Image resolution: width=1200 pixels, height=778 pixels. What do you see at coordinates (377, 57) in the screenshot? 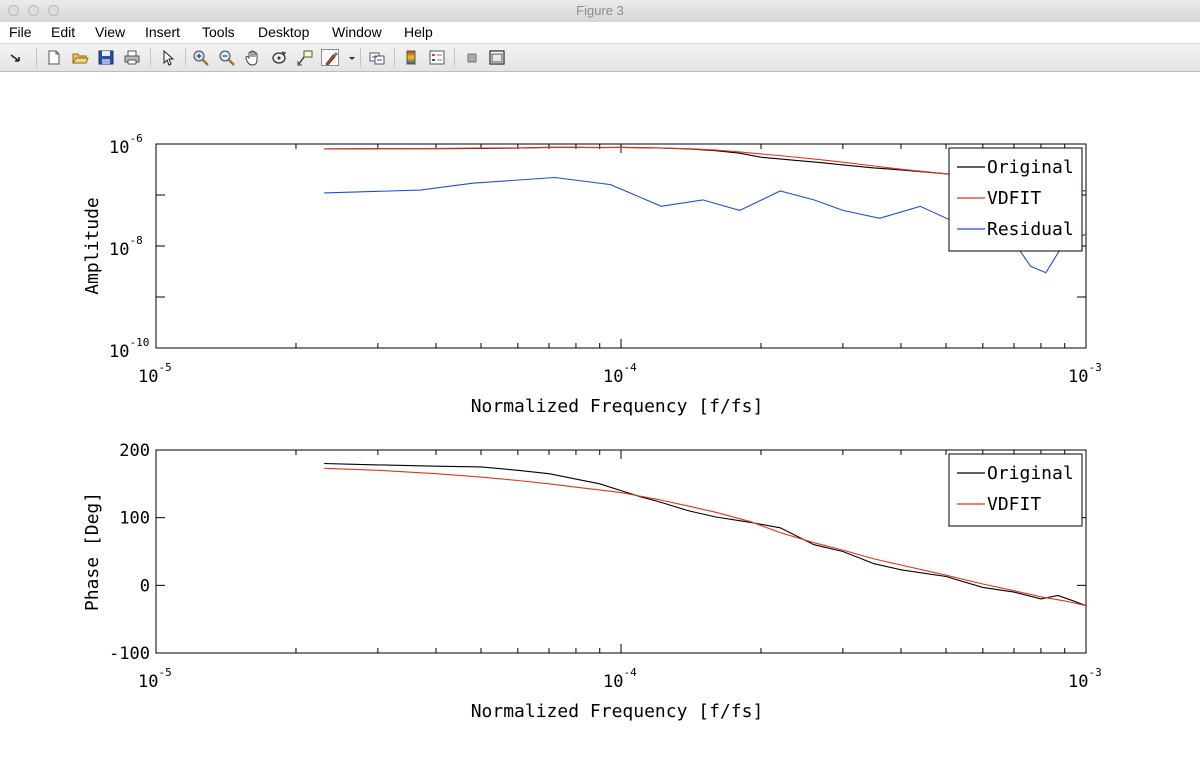
I see `link-plot-icon` at bounding box center [377, 57].